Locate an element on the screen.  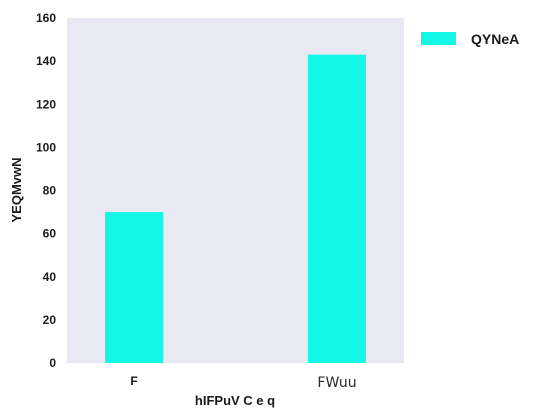
y-tick-label: 60 is located at coordinates (50, 234).